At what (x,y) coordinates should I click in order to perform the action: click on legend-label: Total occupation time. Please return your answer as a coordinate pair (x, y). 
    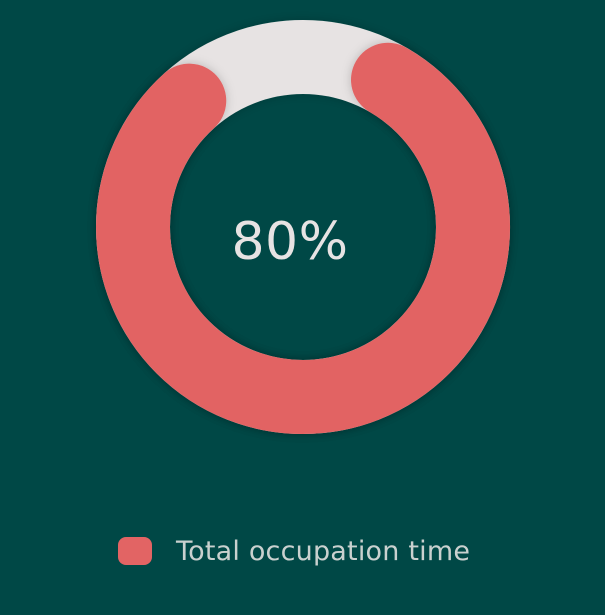
    Looking at the image, I should click on (323, 551).